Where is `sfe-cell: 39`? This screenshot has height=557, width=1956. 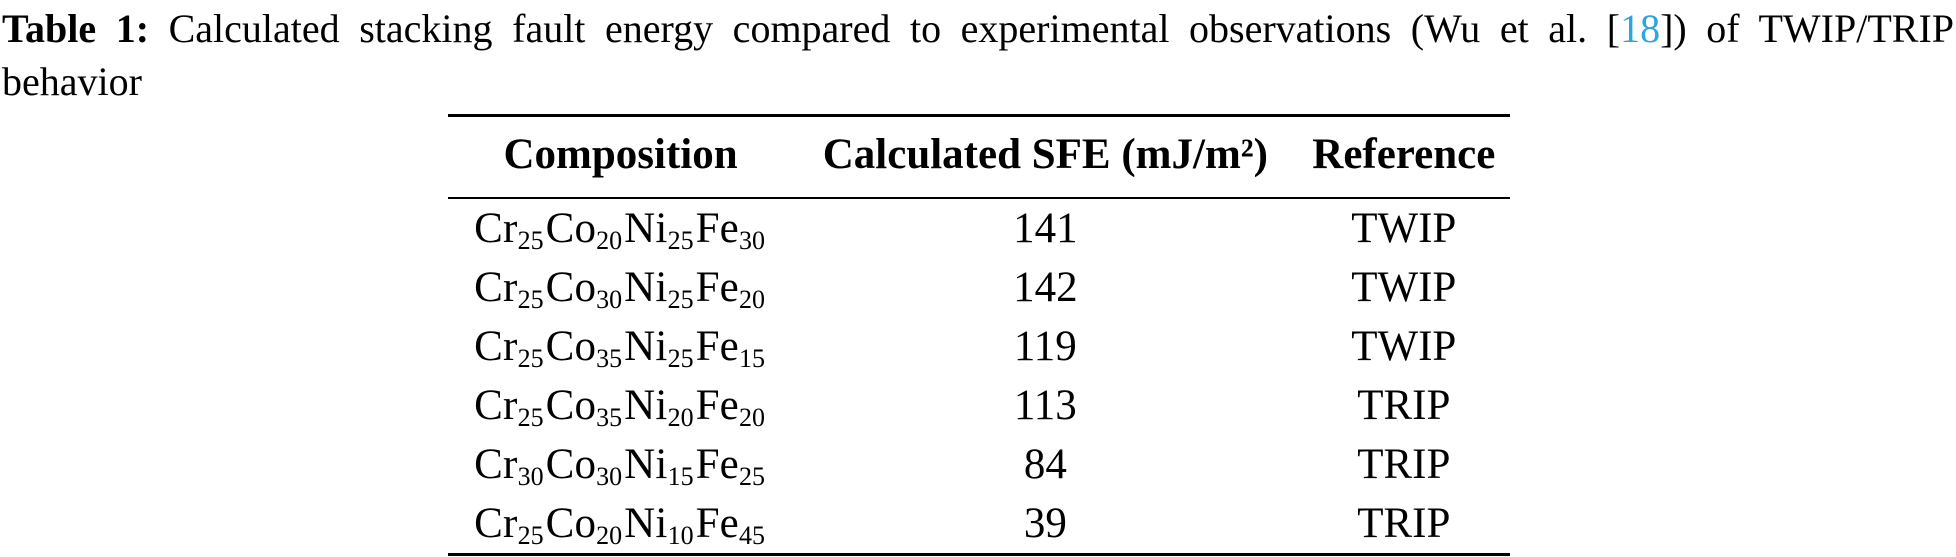 sfe-cell: 39 is located at coordinates (1045, 523).